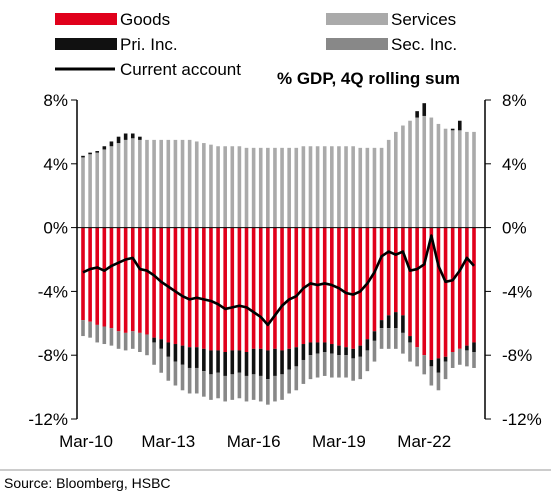 Image resolution: width=551 pixels, height=499 pixels. What do you see at coordinates (112, 19) in the screenshot?
I see `legend-item-goods: Goods` at bounding box center [112, 19].